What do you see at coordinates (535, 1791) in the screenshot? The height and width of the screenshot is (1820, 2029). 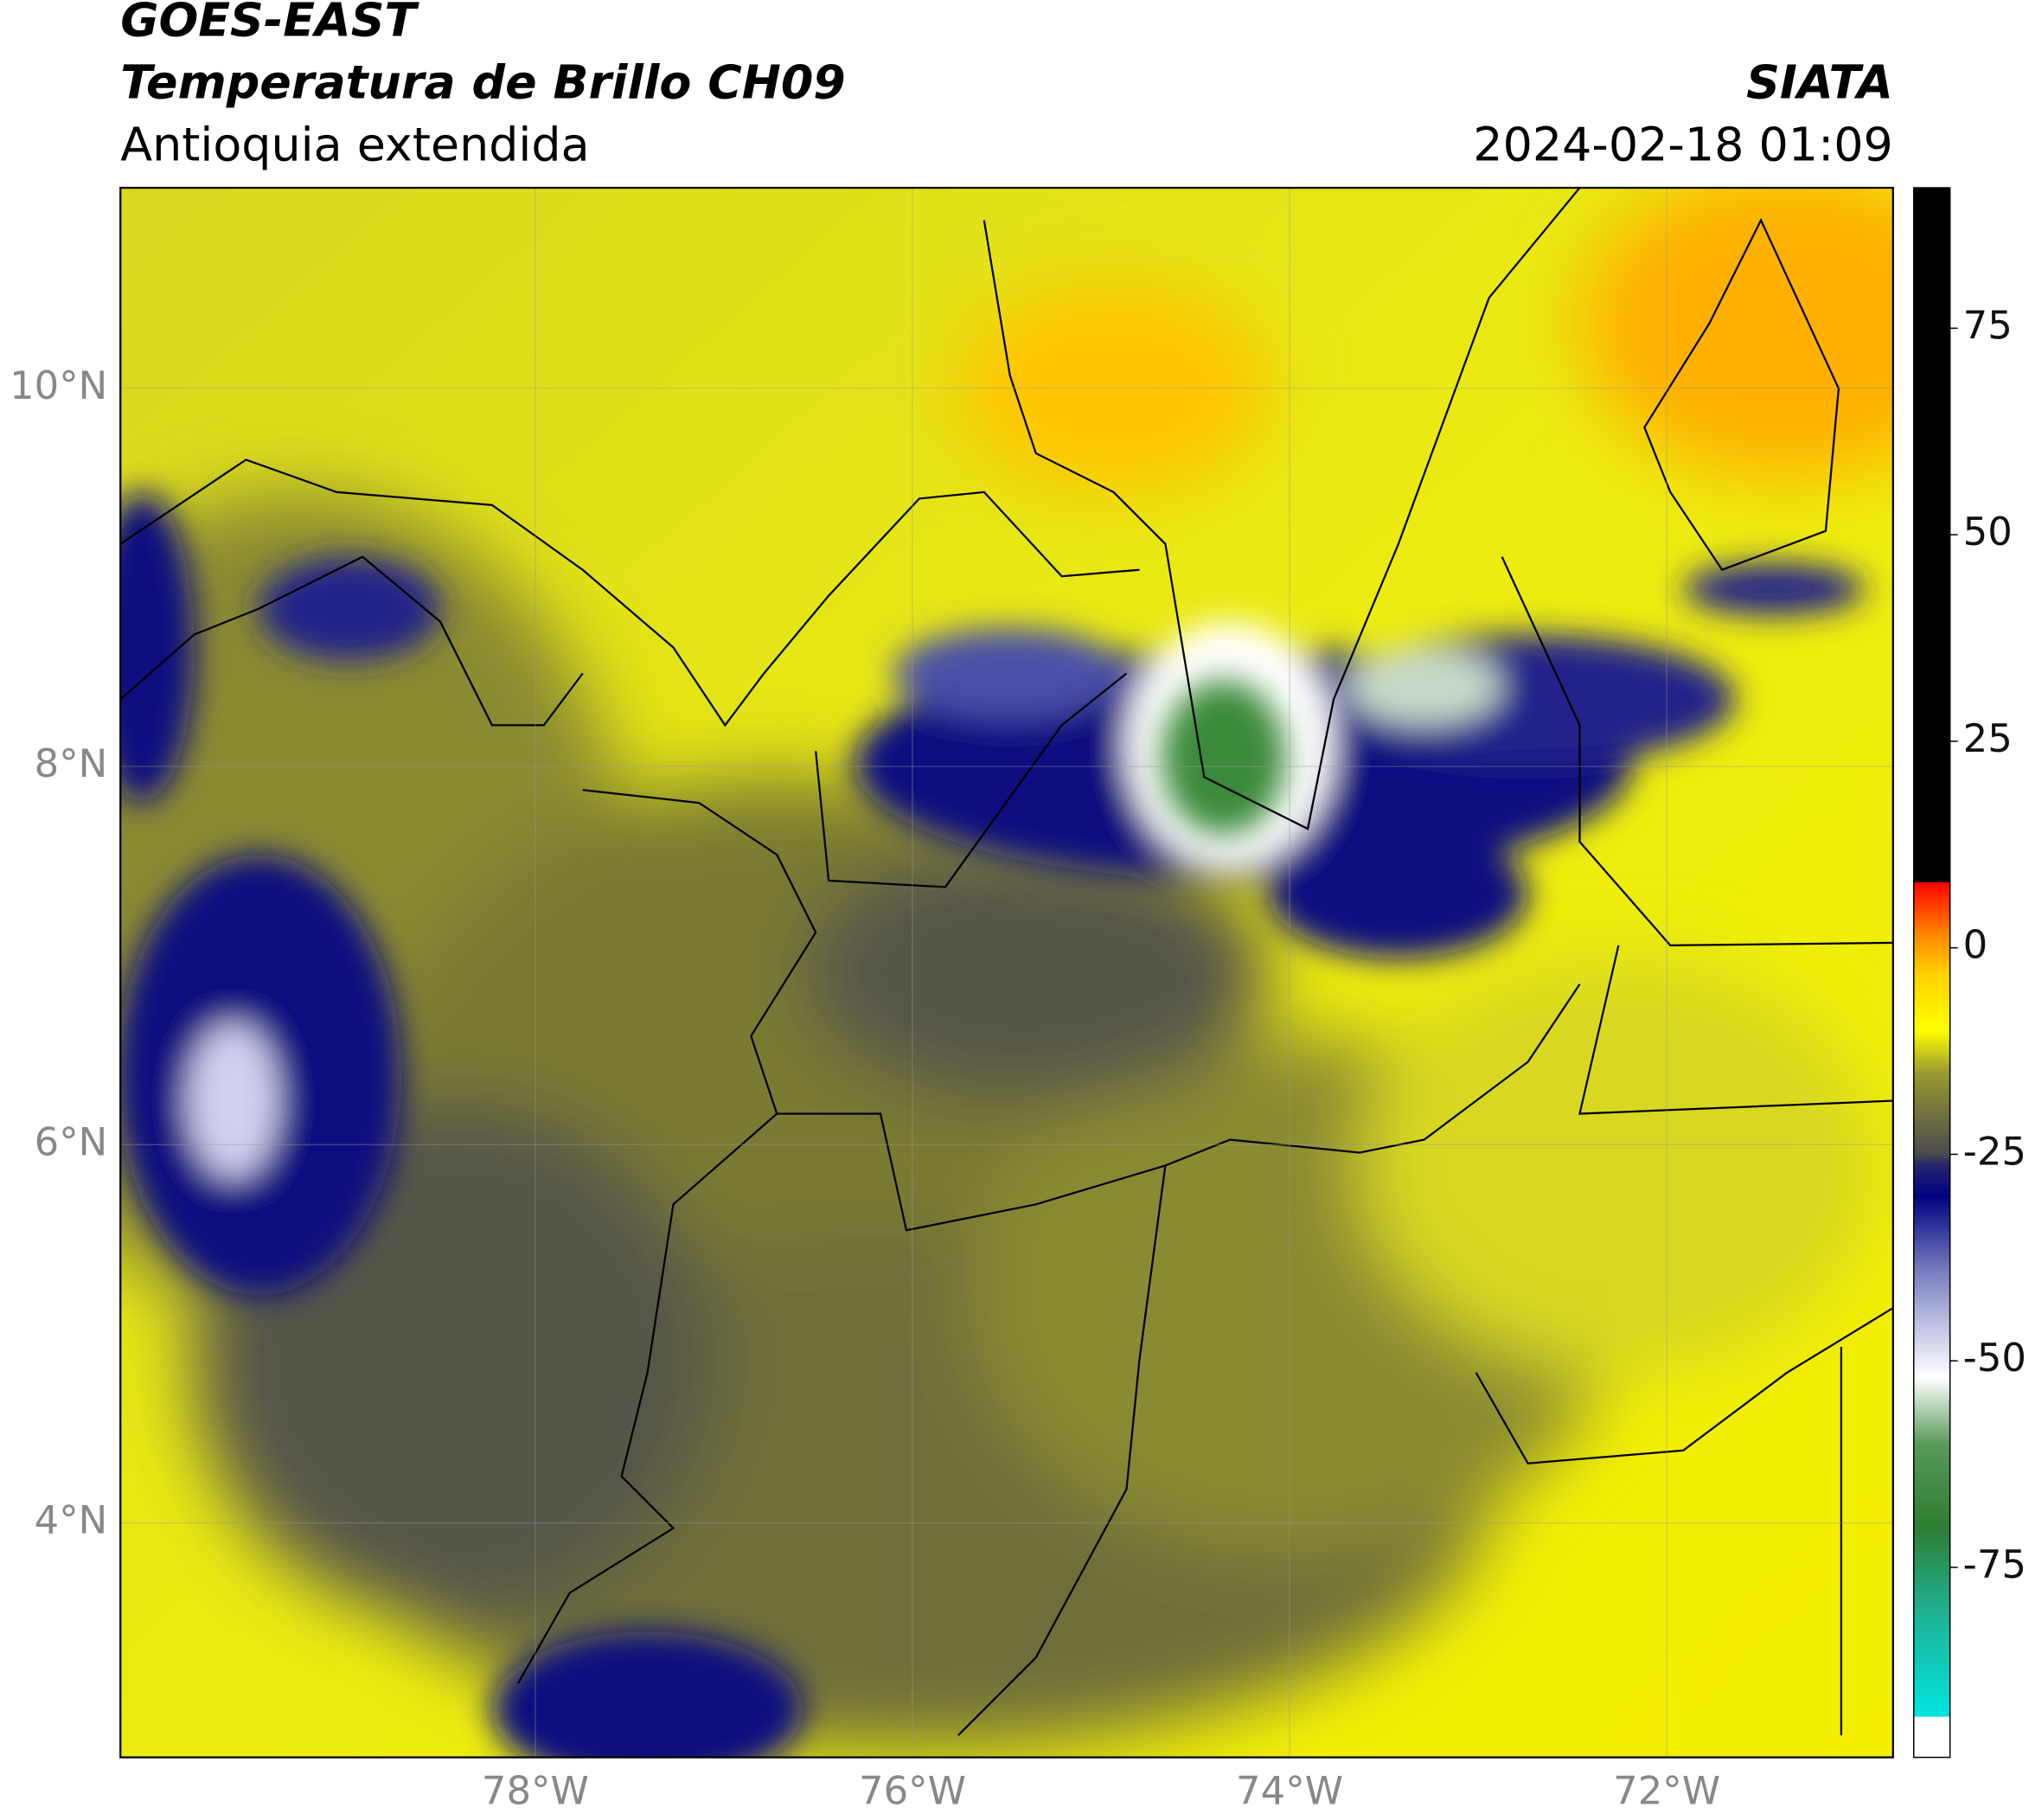 I see `x-tick-label: 78°W` at bounding box center [535, 1791].